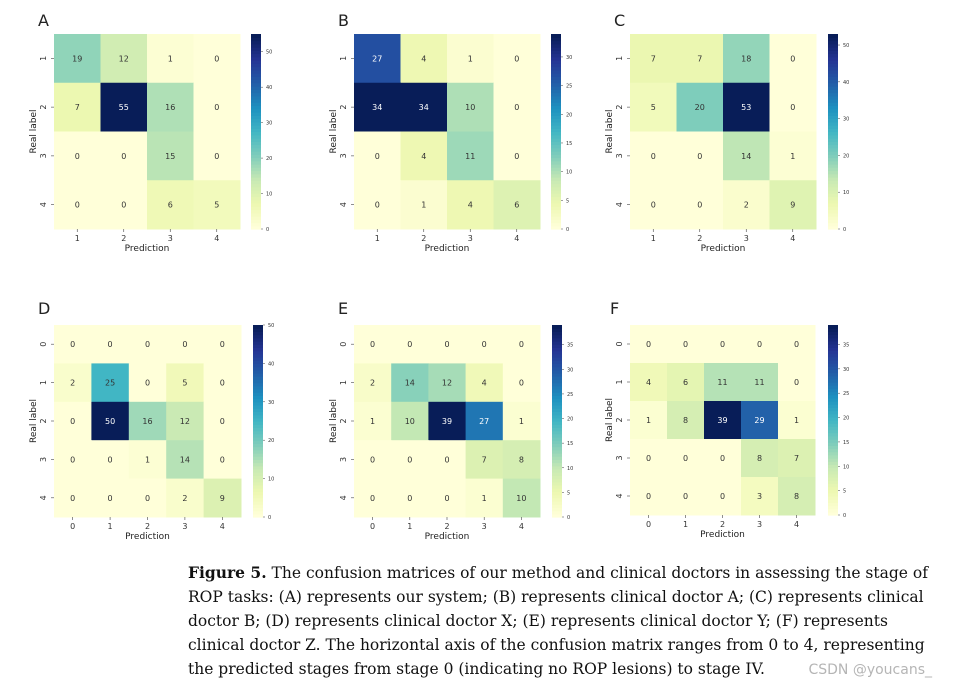 This screenshot has height=688, width=960. What do you see at coordinates (619, 20) in the screenshot?
I see `panel-label: C` at bounding box center [619, 20].